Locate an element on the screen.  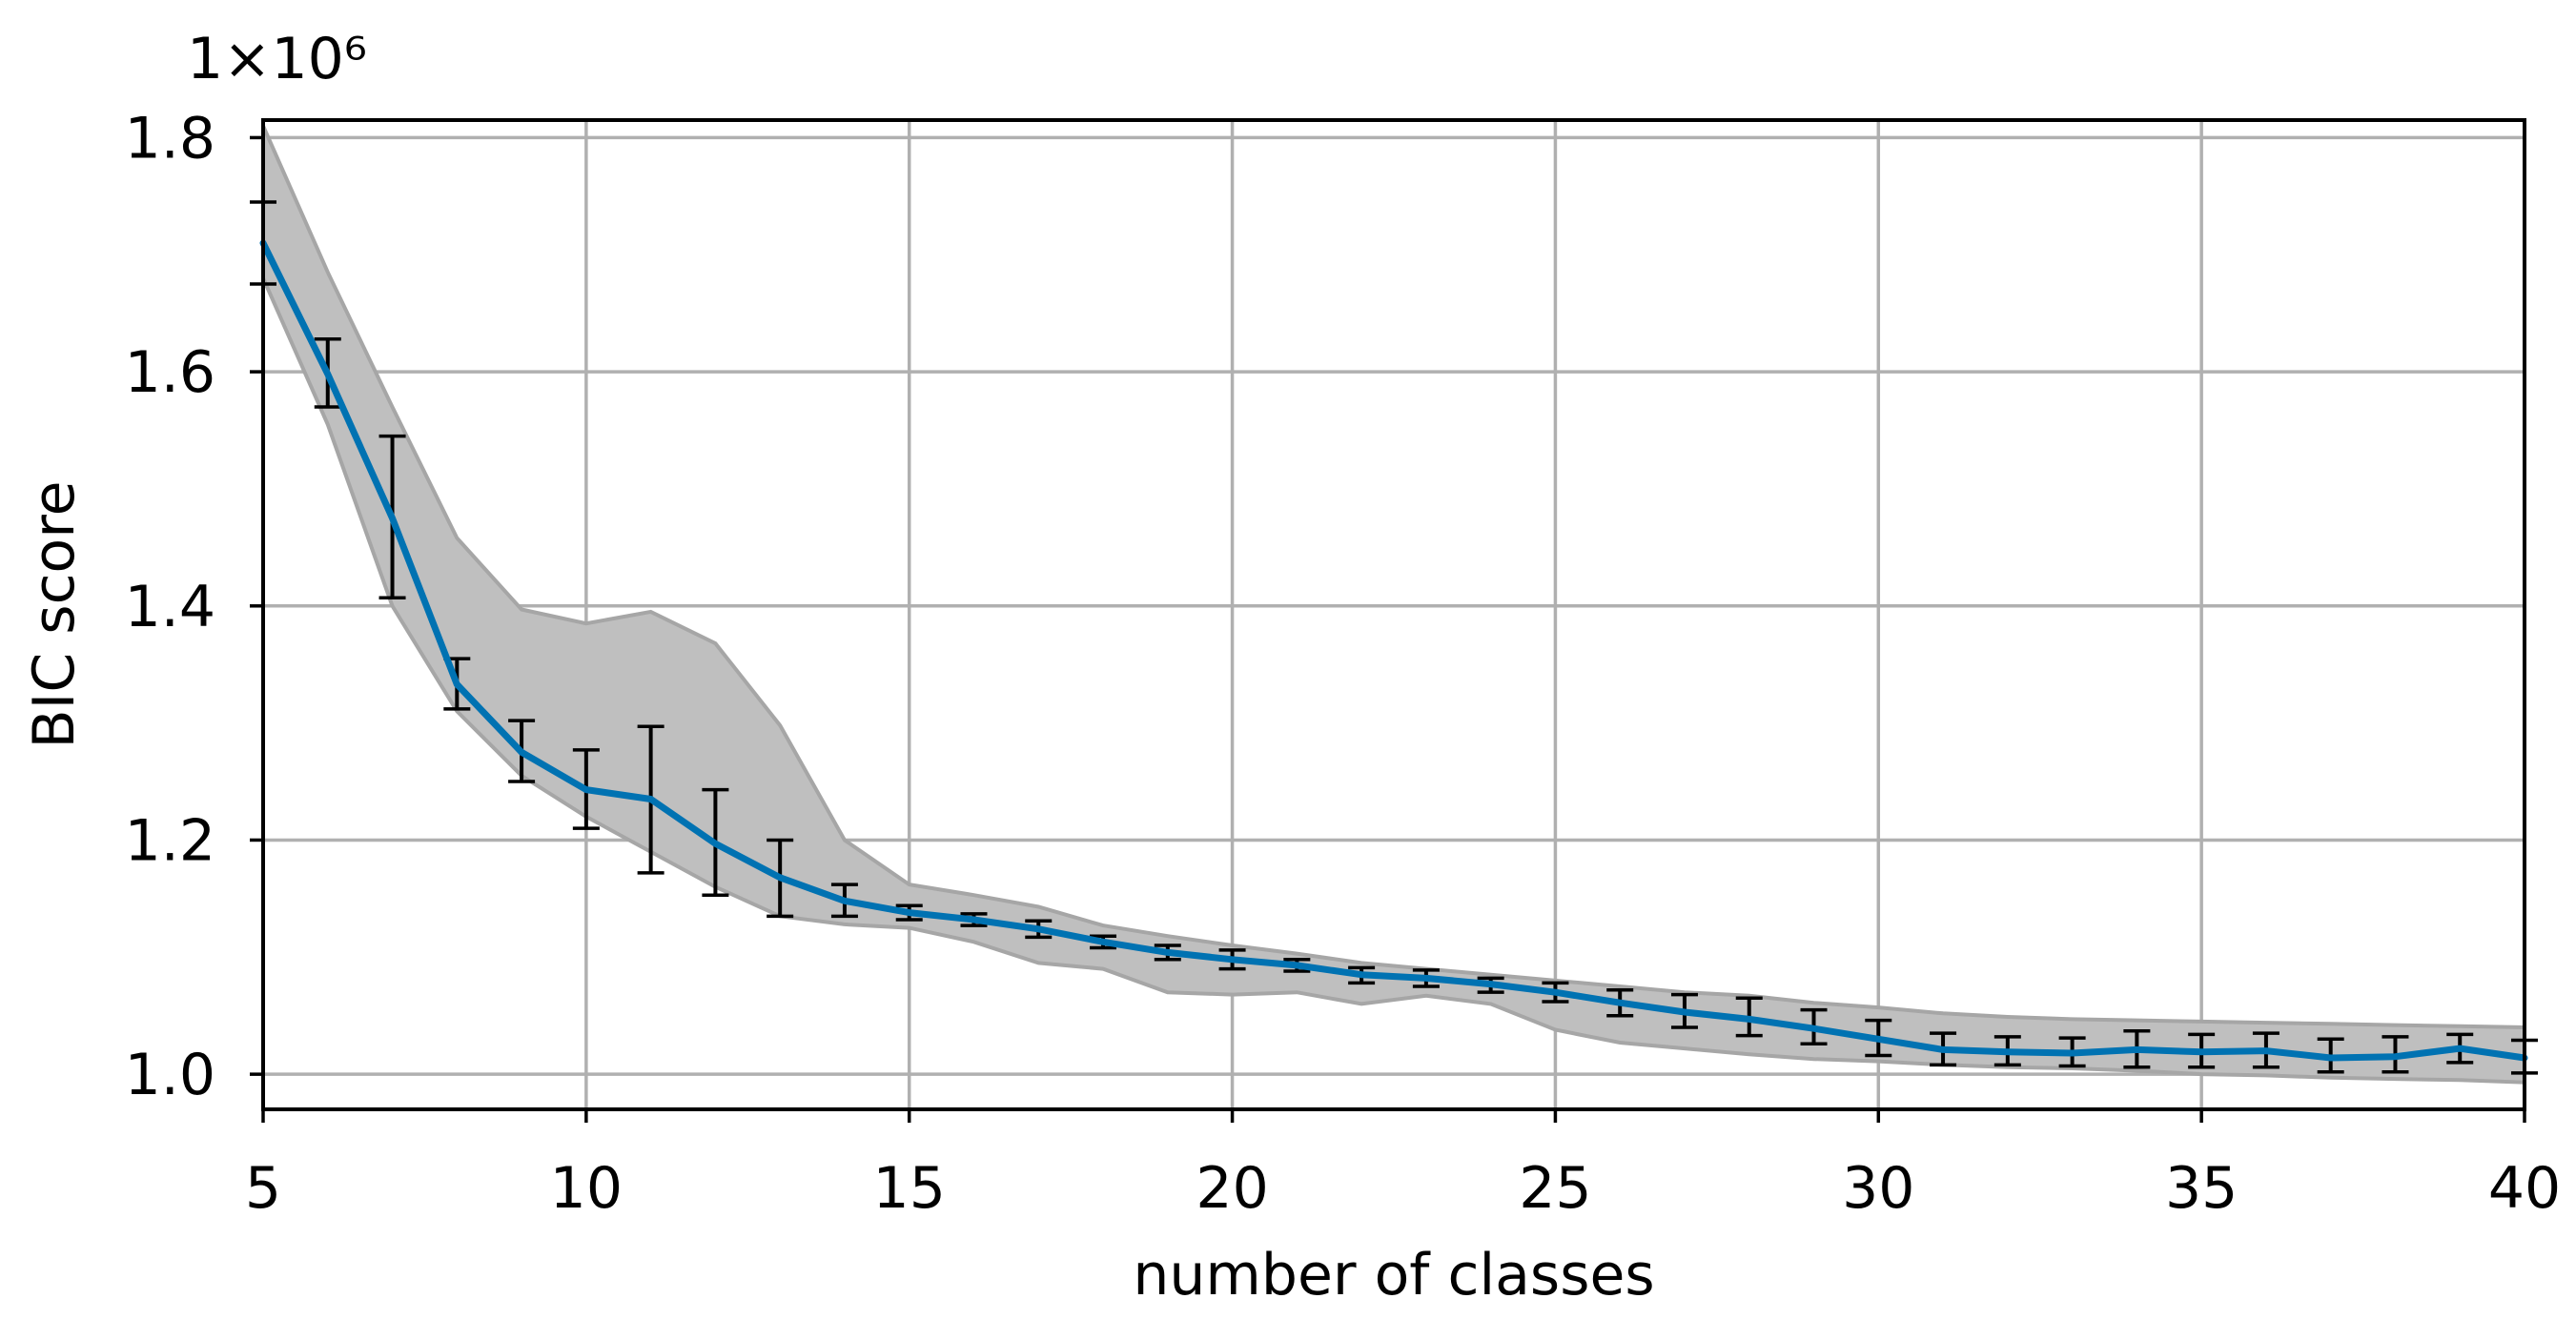
y-tick-label-3: 1.6 is located at coordinates (170, 372).